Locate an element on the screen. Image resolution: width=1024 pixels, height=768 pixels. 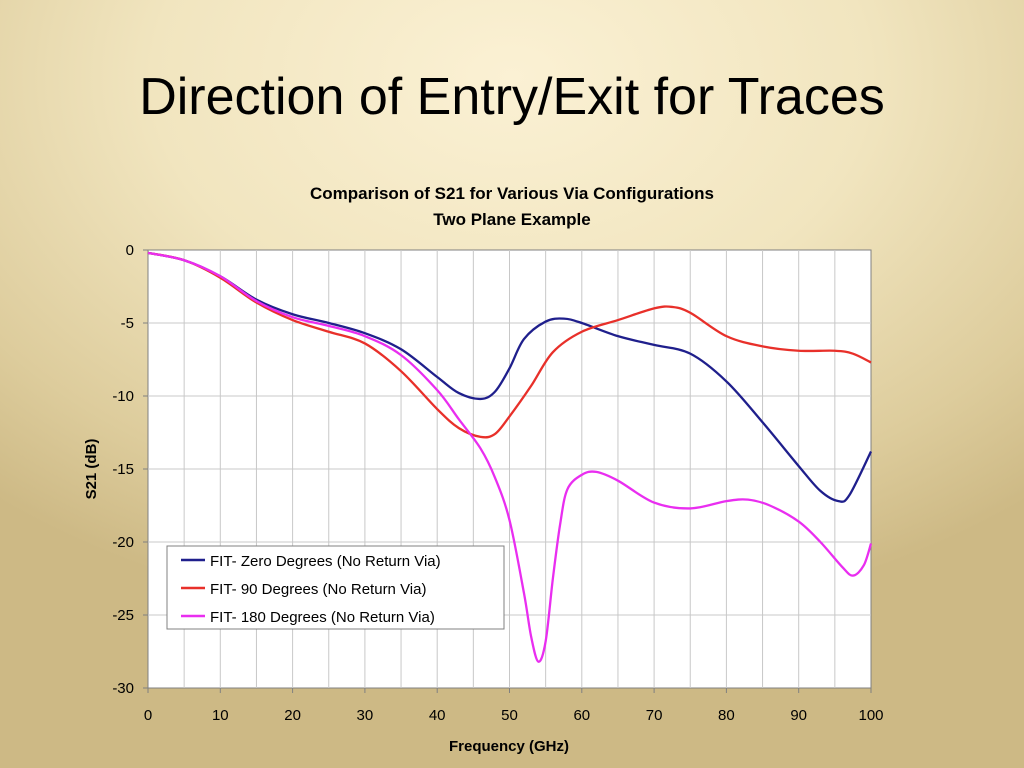
x-tick-label: 10 is located at coordinates (220, 715).